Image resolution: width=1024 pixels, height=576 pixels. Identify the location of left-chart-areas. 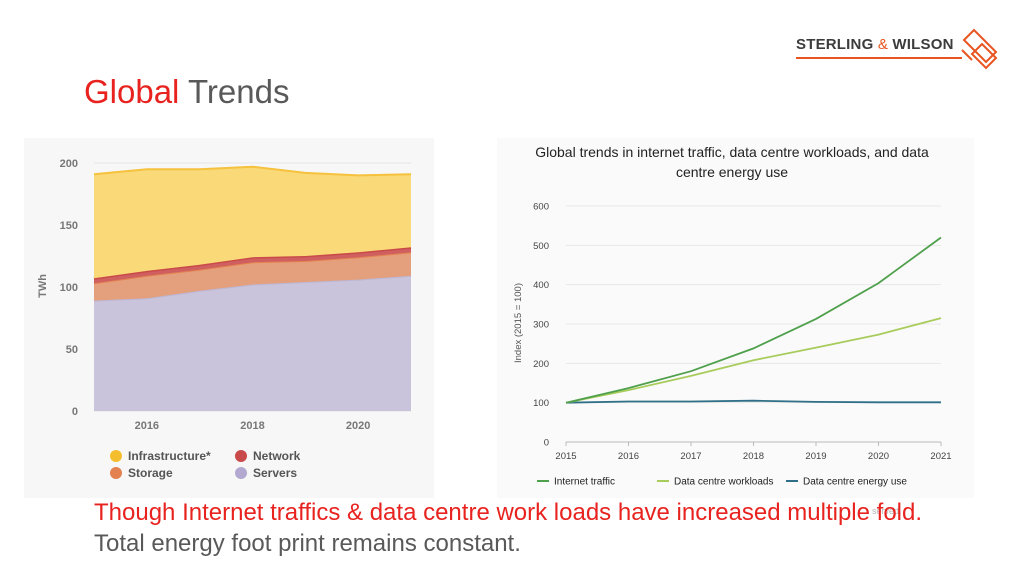
(252, 288).